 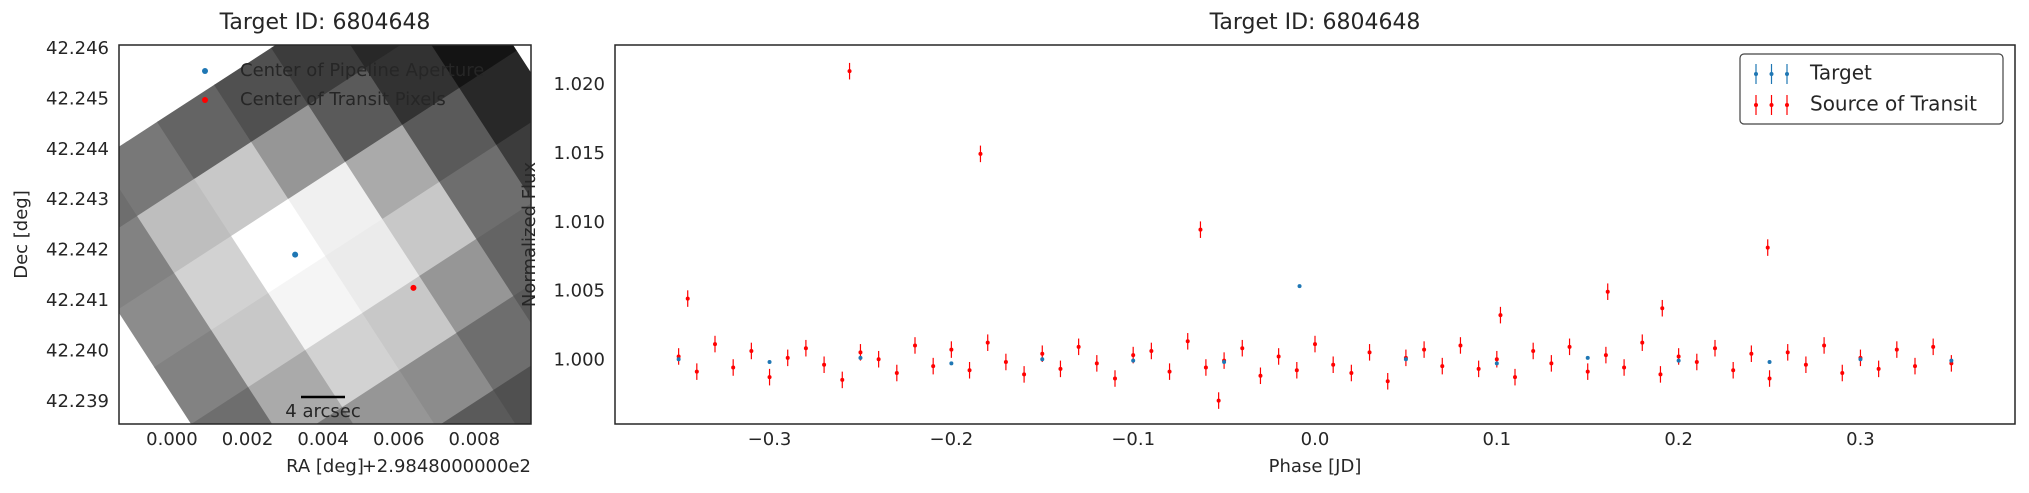 I want to click on legend-label: Source of Transit, so click(x=1893, y=104).